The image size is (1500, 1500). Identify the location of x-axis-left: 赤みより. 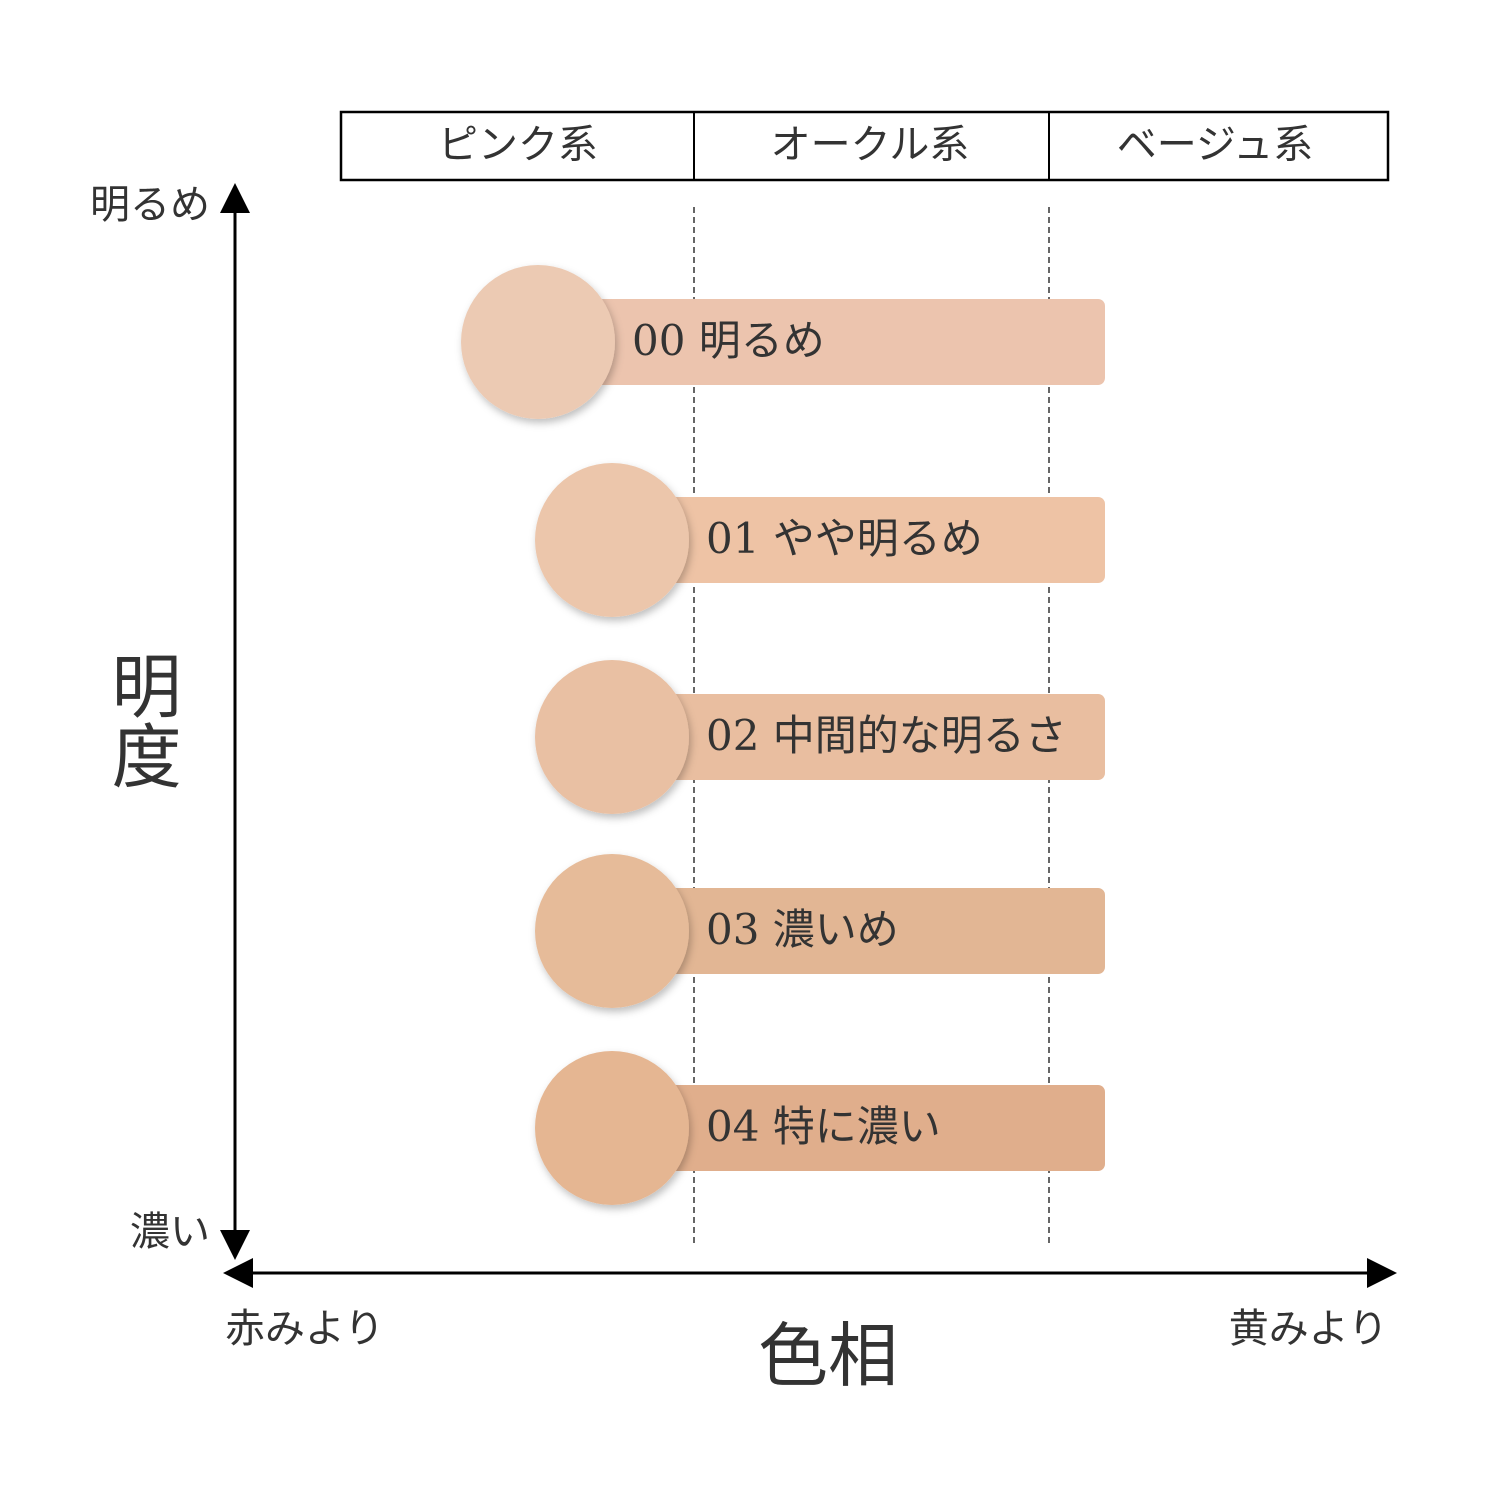
(304, 1329).